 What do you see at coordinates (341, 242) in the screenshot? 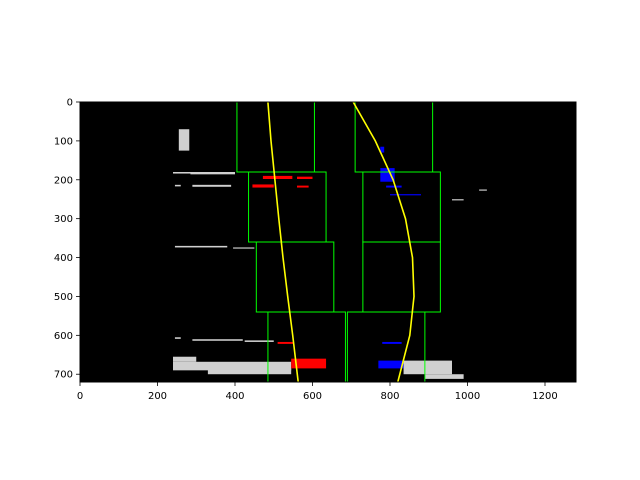
I see `lane-fit-layer` at bounding box center [341, 242].